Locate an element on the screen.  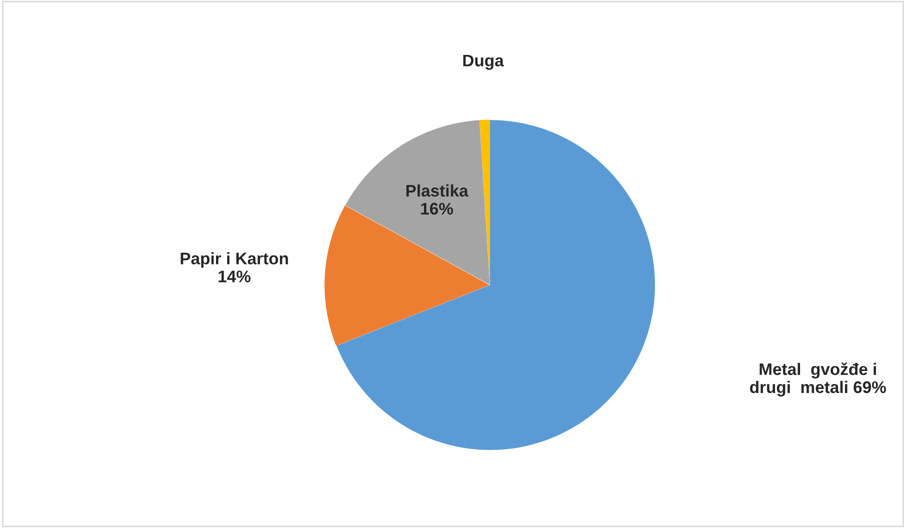
slice-label: Metal gvožđe i drugi metali 69% is located at coordinates (818, 379).